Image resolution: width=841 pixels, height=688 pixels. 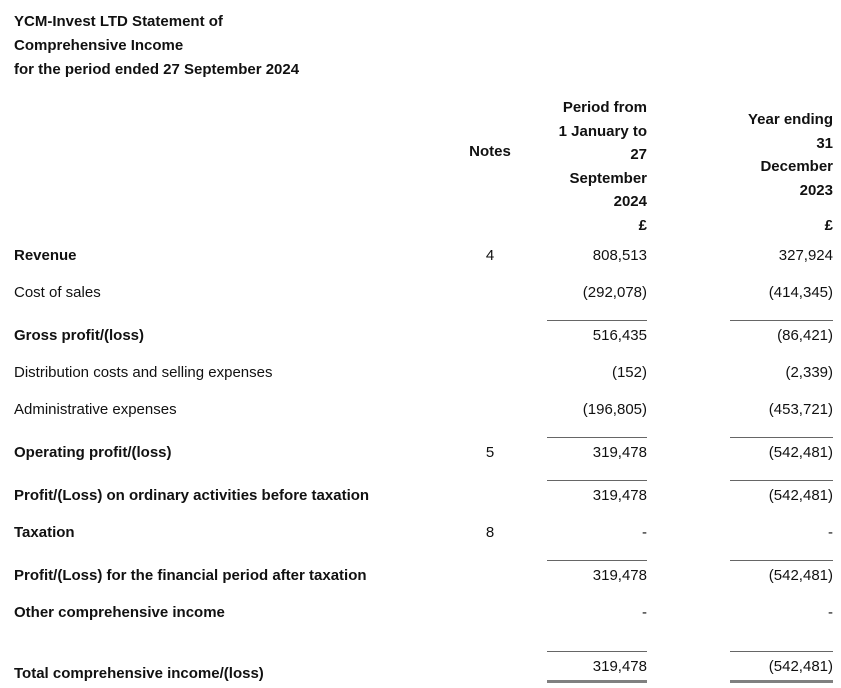 I want to click on header-line: 1 January to, so click(x=602, y=131).